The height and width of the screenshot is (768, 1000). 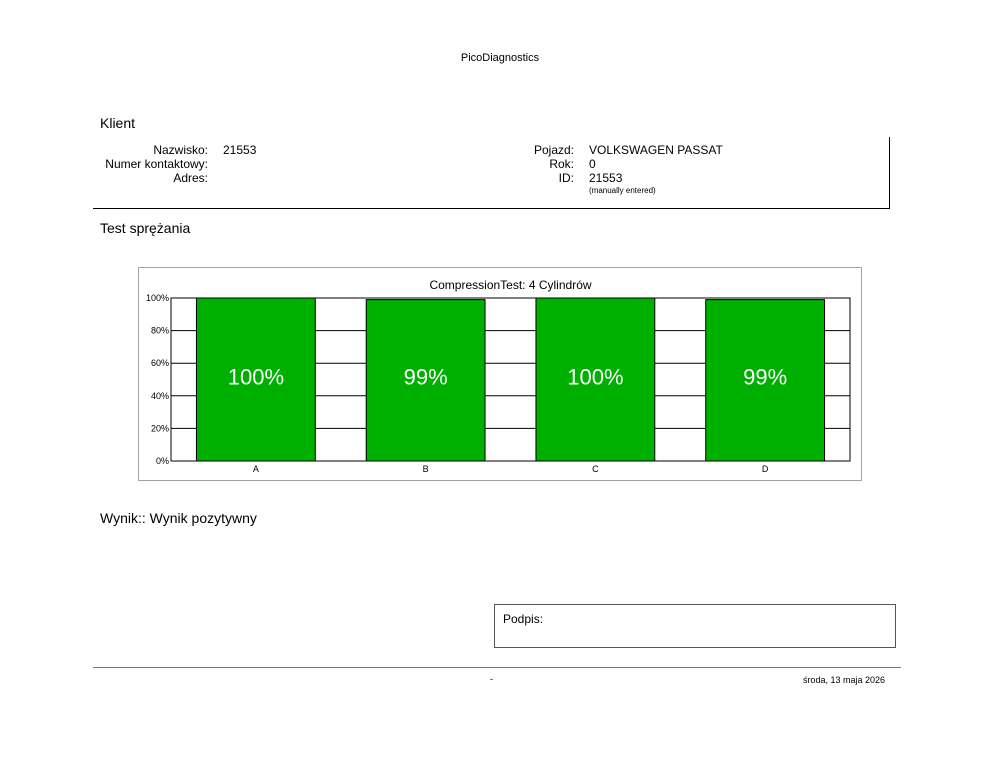 What do you see at coordinates (180, 150) in the screenshot?
I see `name-label: Nazwisko:` at bounding box center [180, 150].